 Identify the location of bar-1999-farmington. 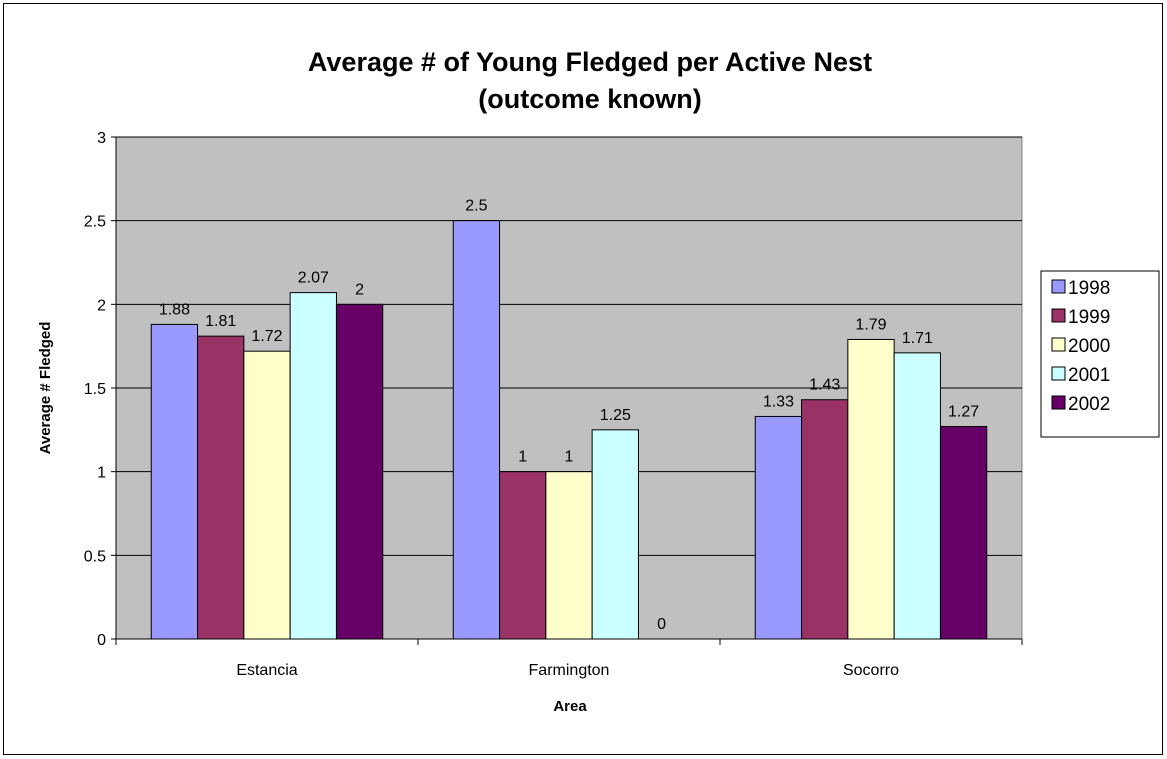
(523, 555).